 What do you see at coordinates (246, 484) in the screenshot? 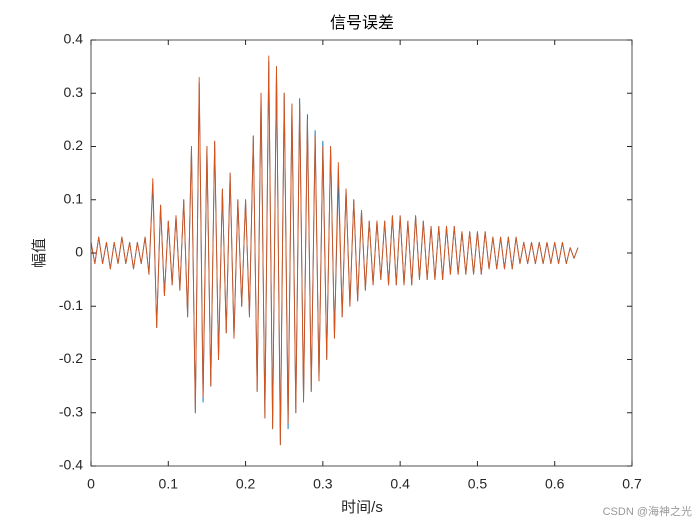
I see `x-tick-label: 0.2` at bounding box center [246, 484].